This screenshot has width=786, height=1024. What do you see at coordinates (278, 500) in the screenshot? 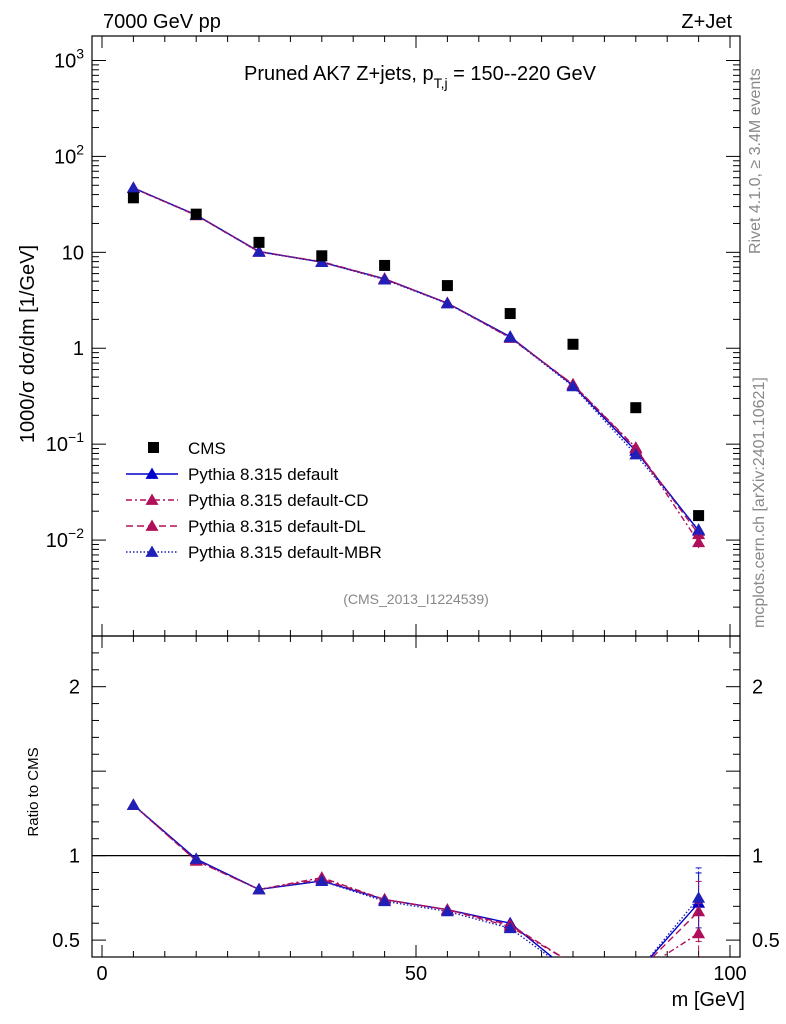
I see `legend-label-1: Pythia 8.315 default-CD` at bounding box center [278, 500].